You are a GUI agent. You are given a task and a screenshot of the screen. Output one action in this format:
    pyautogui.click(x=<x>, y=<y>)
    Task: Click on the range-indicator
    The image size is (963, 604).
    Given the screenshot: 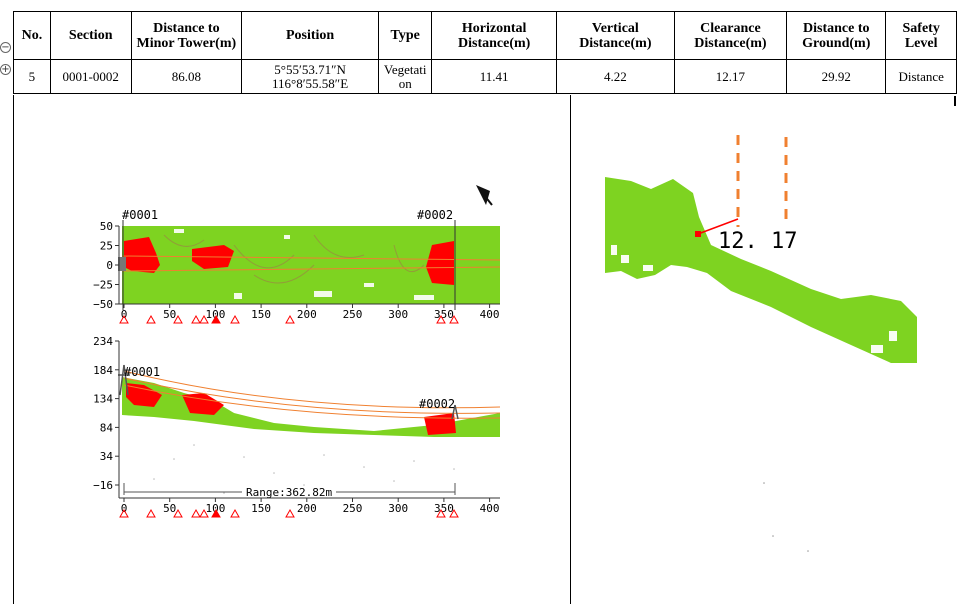 What is the action you would take?
    pyautogui.click(x=289, y=489)
    